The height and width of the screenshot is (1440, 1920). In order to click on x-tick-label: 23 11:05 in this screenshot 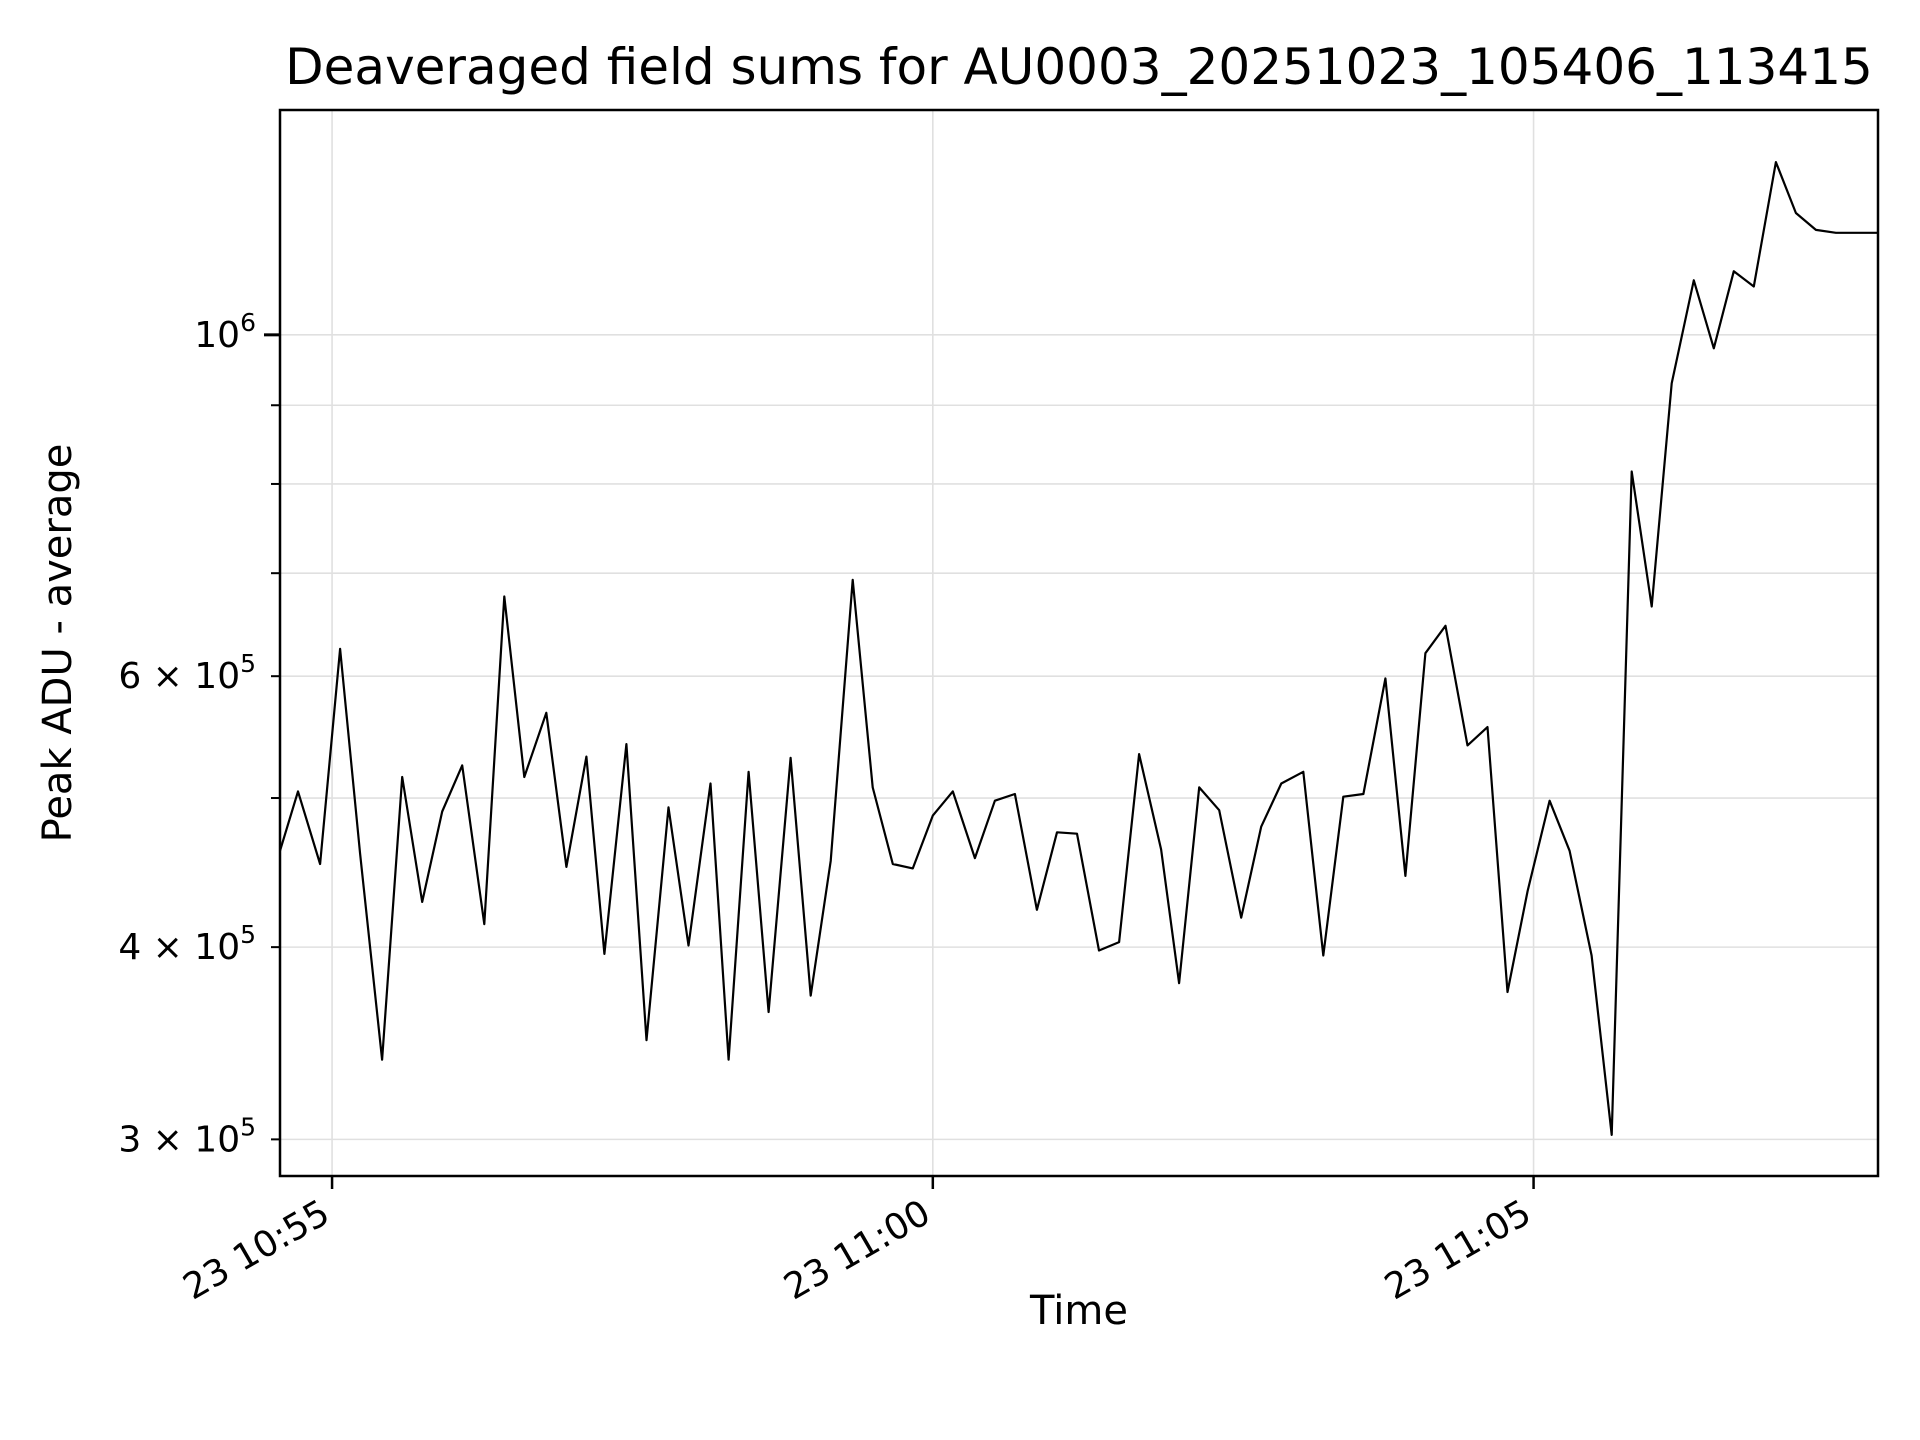, I will do `click(1458, 1250)`.